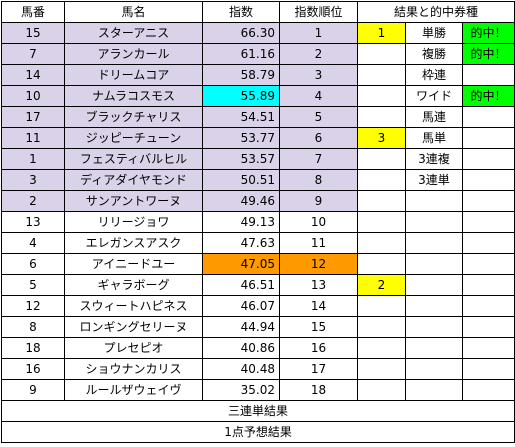  I want to click on cell-umaban: 6, so click(33, 264).